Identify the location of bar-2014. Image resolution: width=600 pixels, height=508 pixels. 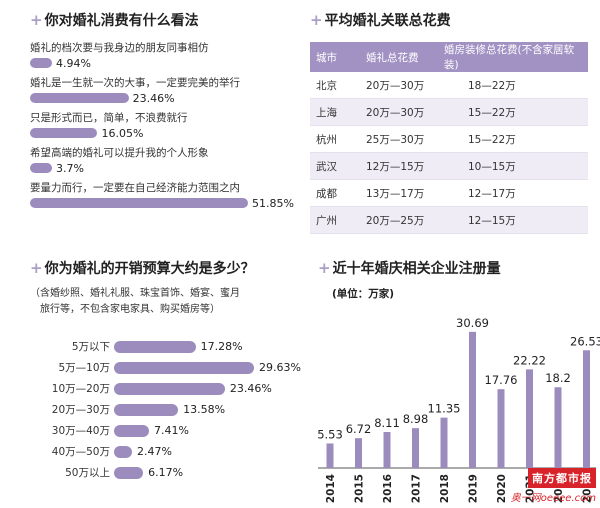
(330, 455).